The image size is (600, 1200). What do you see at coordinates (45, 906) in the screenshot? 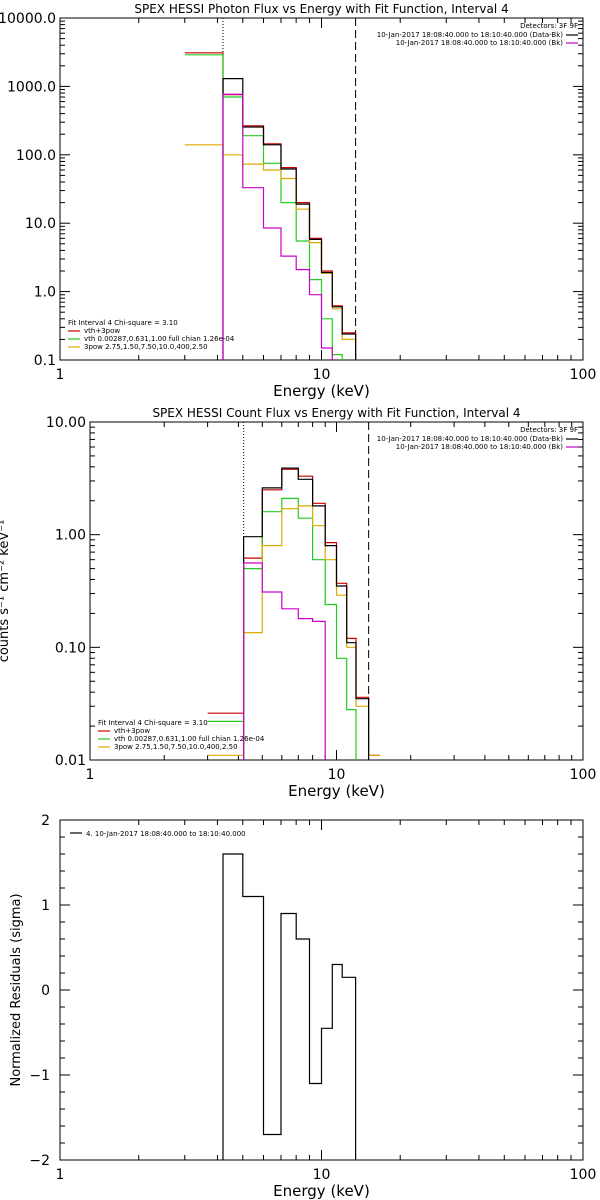
I see `y-tick-label: 1` at bounding box center [45, 906].